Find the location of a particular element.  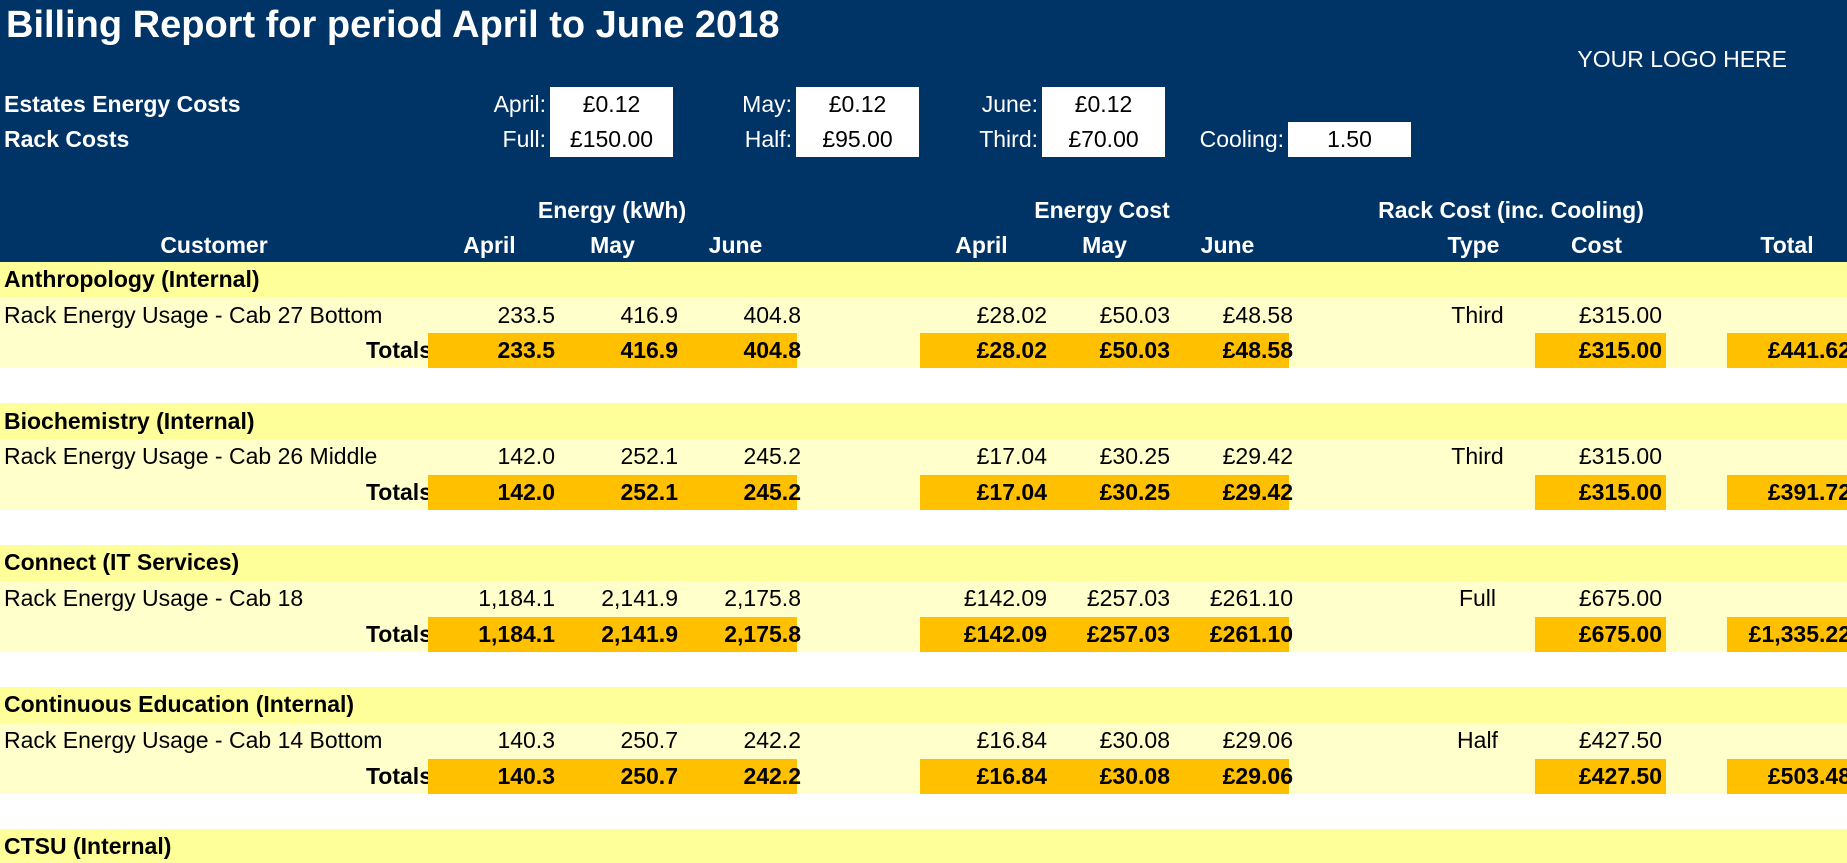

rack-costs-label: Rack Costs is located at coordinates (67, 139).